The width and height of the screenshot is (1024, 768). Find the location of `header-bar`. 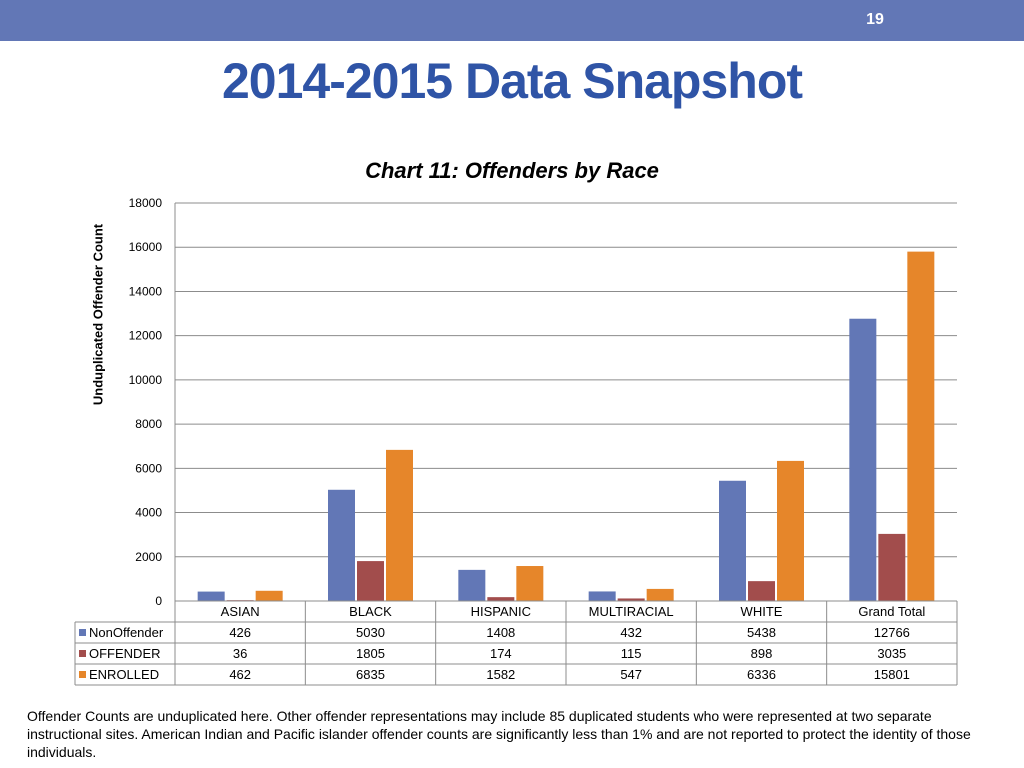

header-bar is located at coordinates (512, 20).